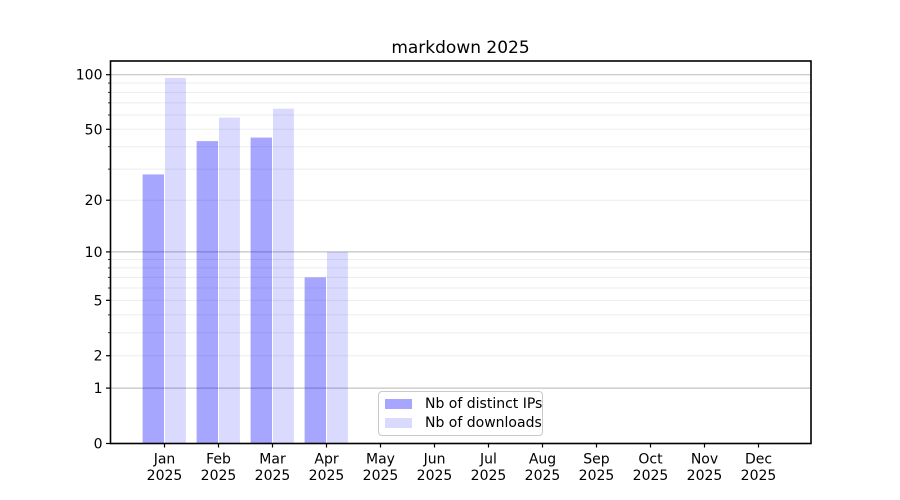  I want to click on legend-item-downloads: Nb of downloads, so click(463, 423).